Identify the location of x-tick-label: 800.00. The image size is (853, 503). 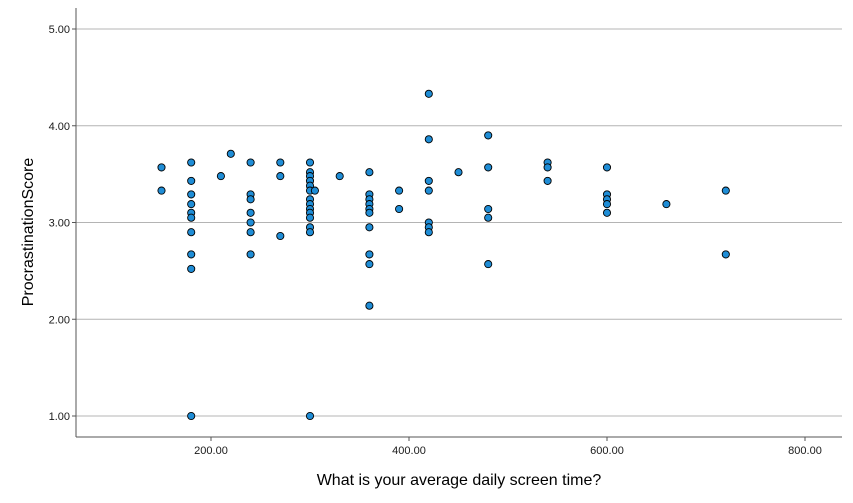
(805, 451).